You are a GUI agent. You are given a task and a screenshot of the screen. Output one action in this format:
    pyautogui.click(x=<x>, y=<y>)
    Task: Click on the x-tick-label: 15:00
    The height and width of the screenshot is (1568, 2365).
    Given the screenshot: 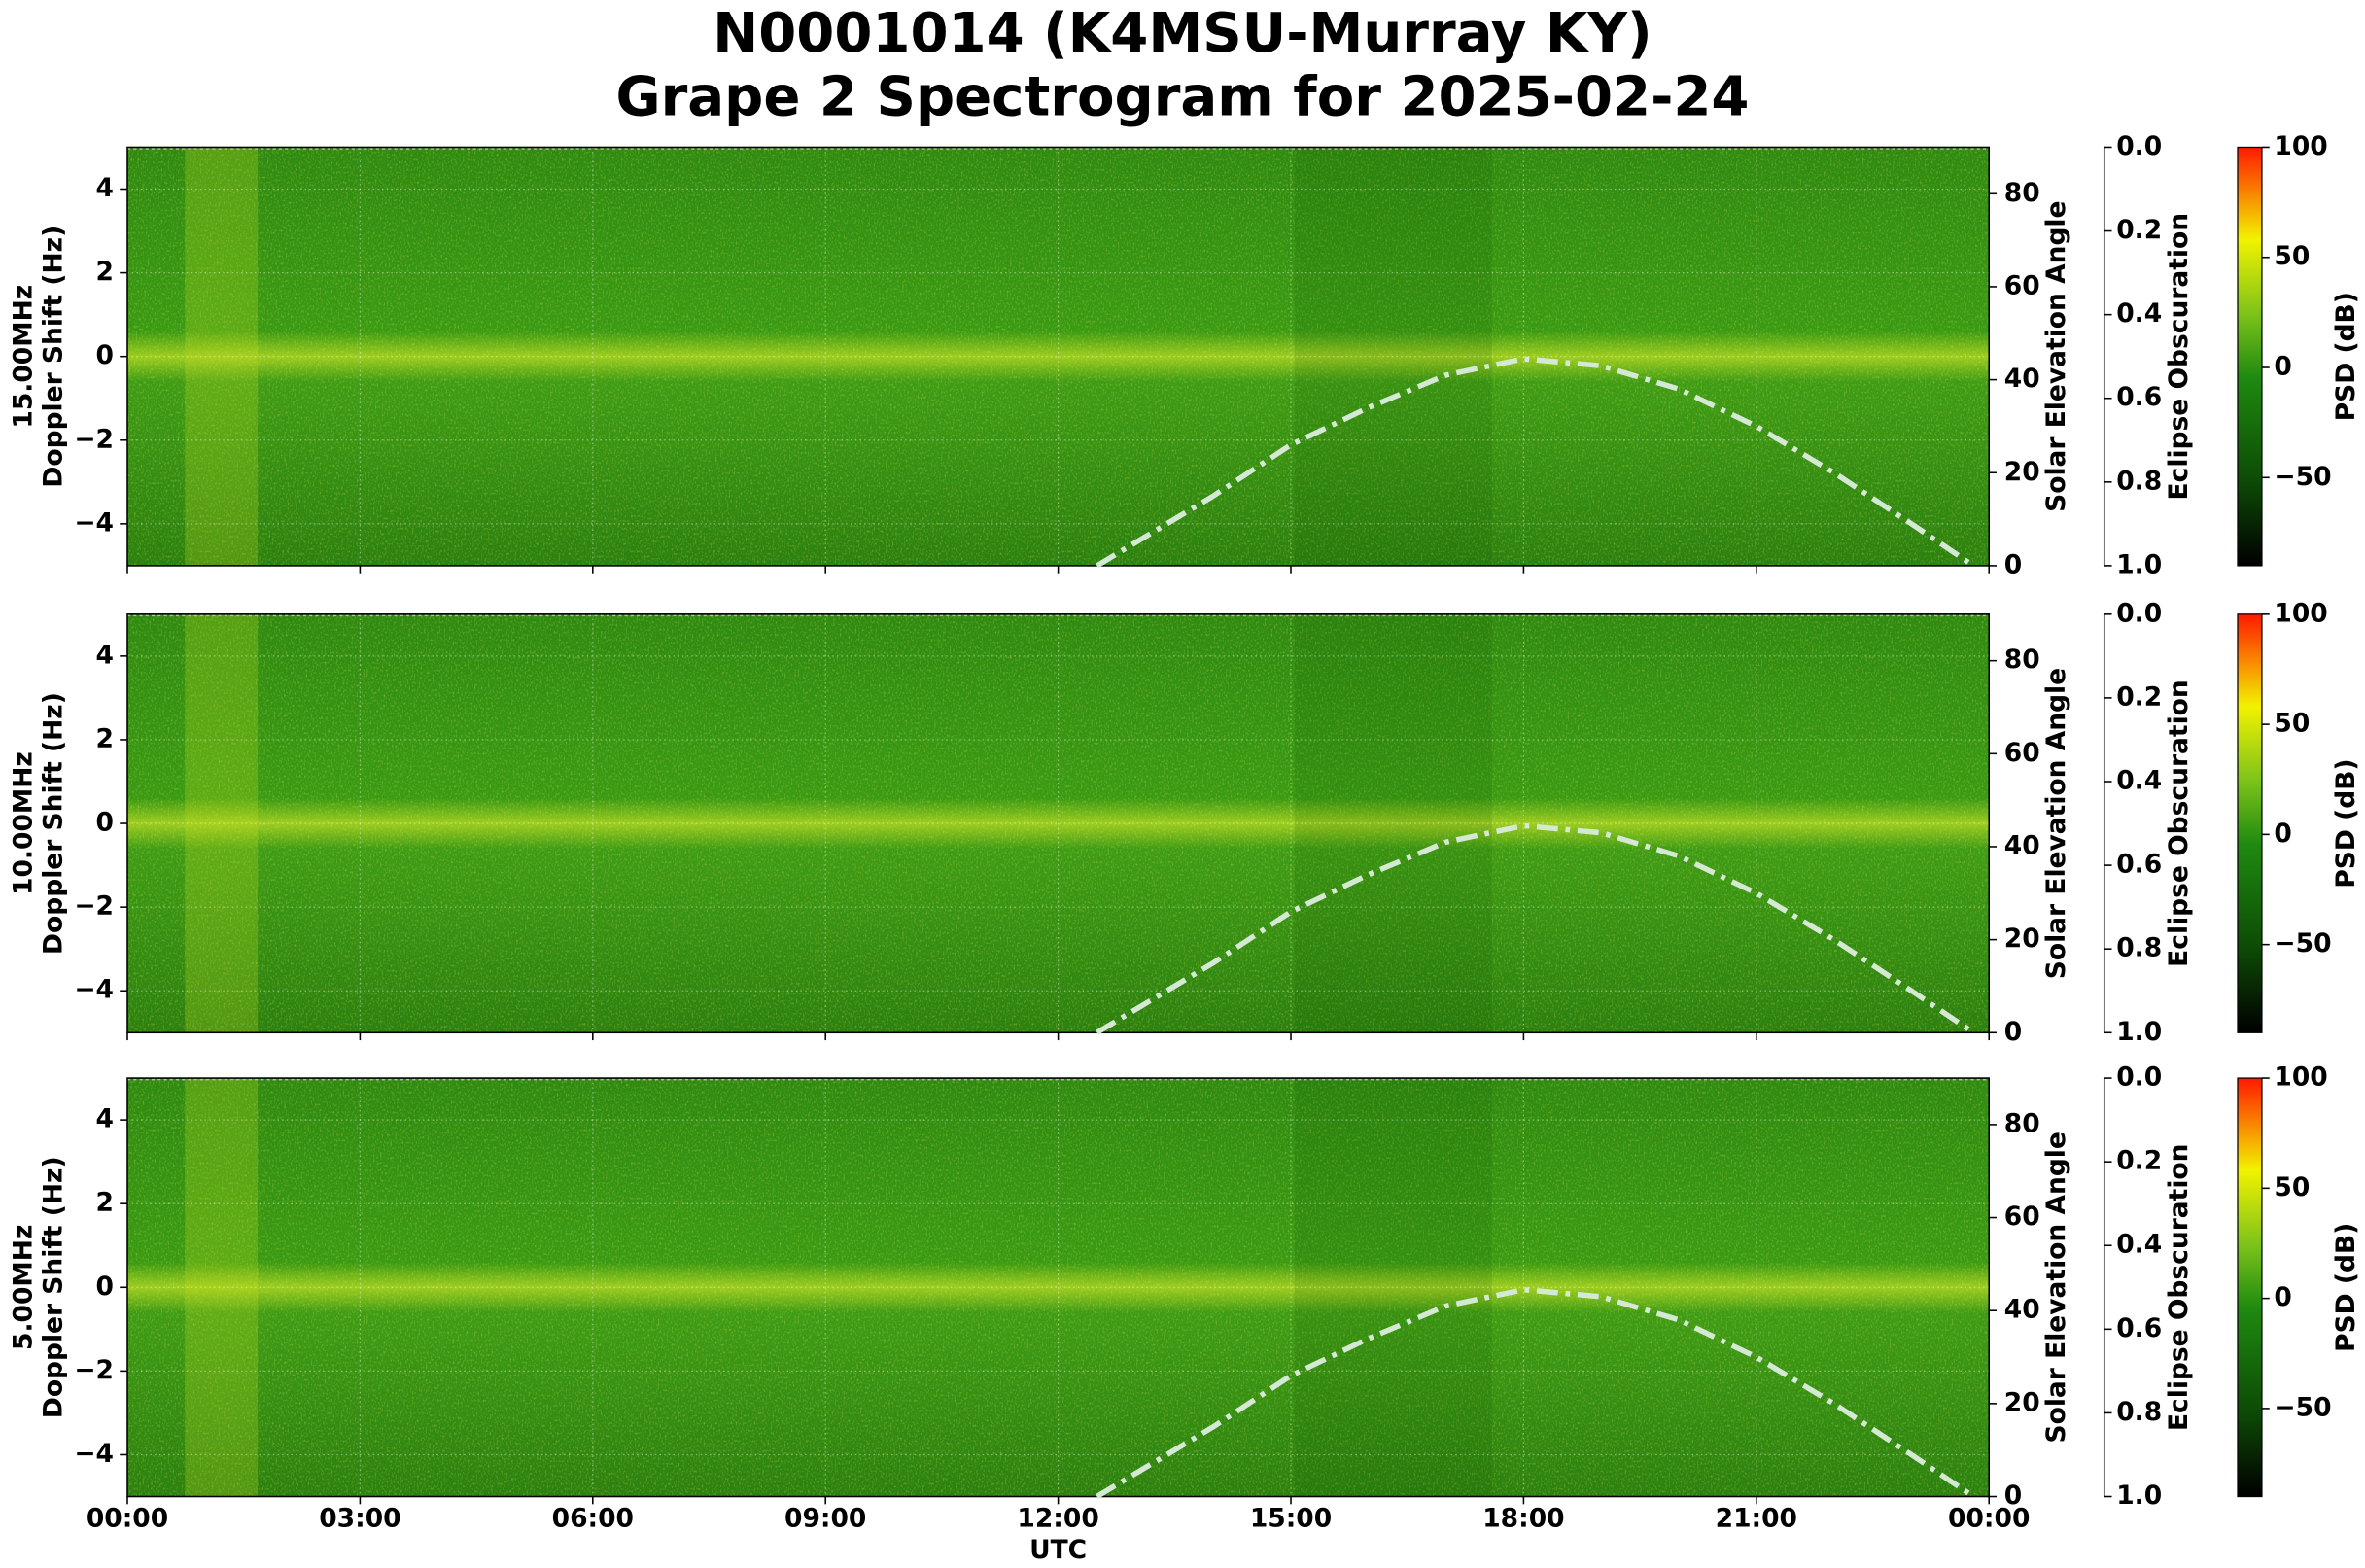 What is the action you would take?
    pyautogui.click(x=1291, y=1518)
    